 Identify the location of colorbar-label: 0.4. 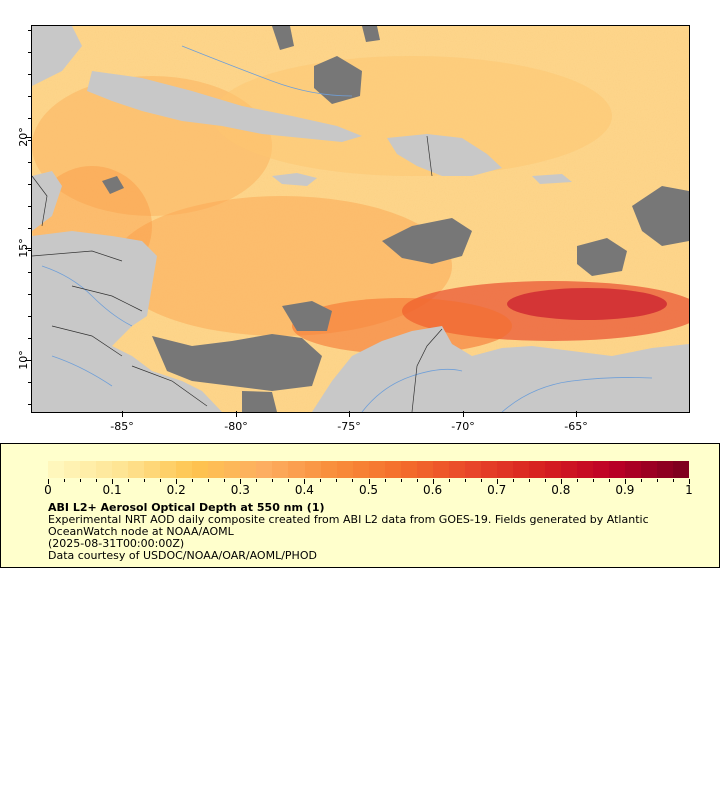
(304, 490).